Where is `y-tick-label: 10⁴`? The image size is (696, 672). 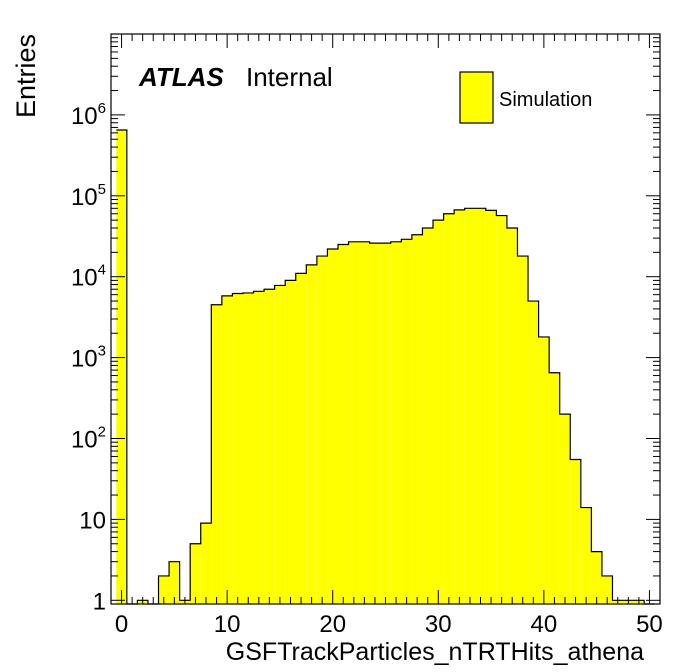 y-tick-label: 10⁴ is located at coordinates (88, 277).